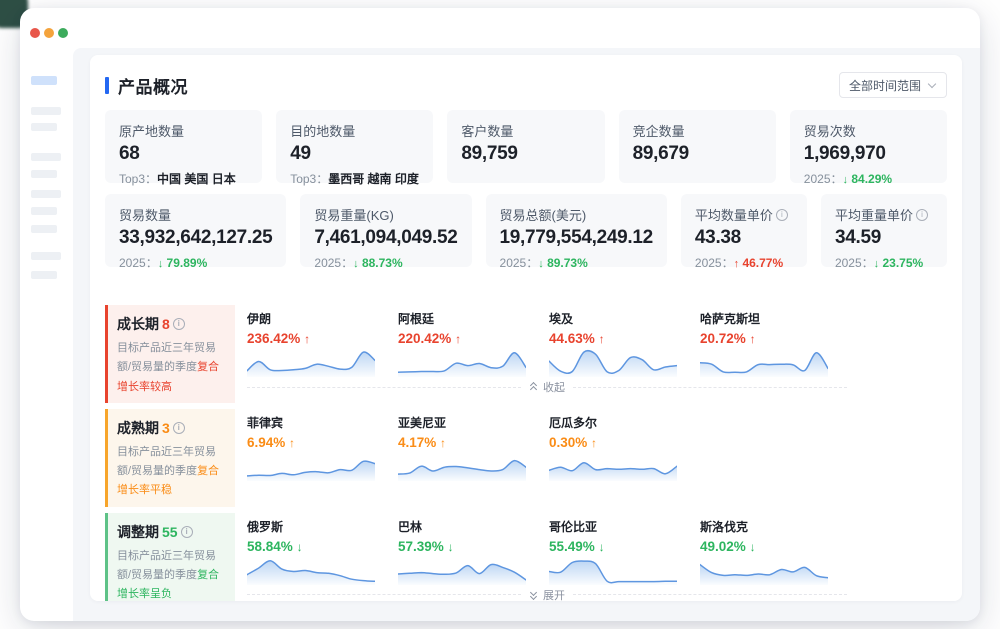 The image size is (1000, 629). What do you see at coordinates (322, 445) in the screenshot?
I see `country-chart-philippines: 菲律宾 6.94% ↑` at bounding box center [322, 445].